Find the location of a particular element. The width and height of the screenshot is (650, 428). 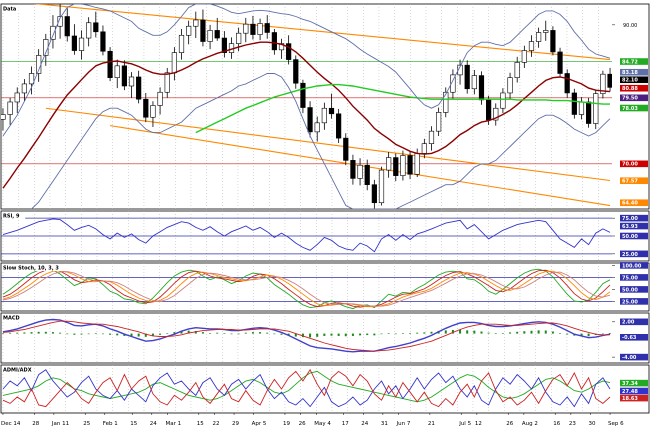

adx-value-badge-text: 37.34 is located at coordinates (630, 384).